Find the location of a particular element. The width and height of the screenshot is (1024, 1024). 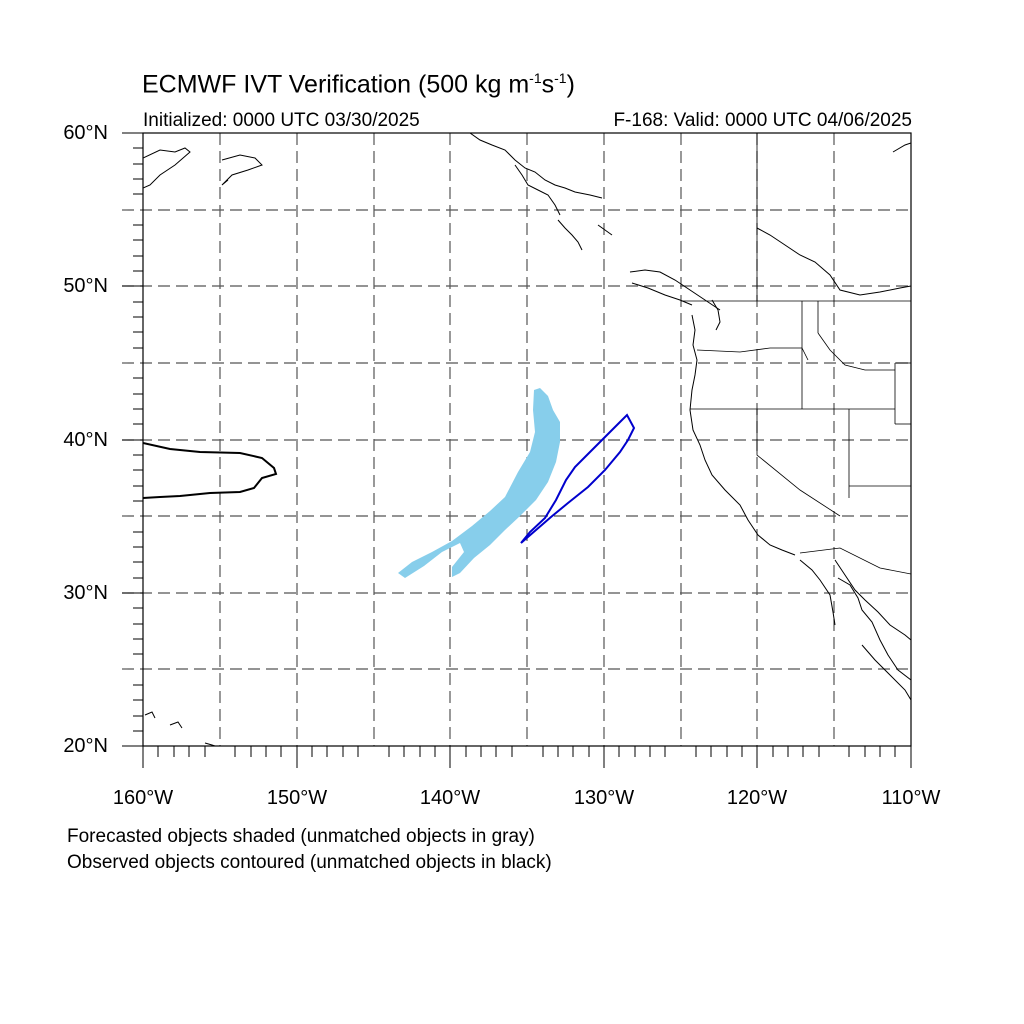

lat-label-60n: 60°N is located at coordinates (85, 133).